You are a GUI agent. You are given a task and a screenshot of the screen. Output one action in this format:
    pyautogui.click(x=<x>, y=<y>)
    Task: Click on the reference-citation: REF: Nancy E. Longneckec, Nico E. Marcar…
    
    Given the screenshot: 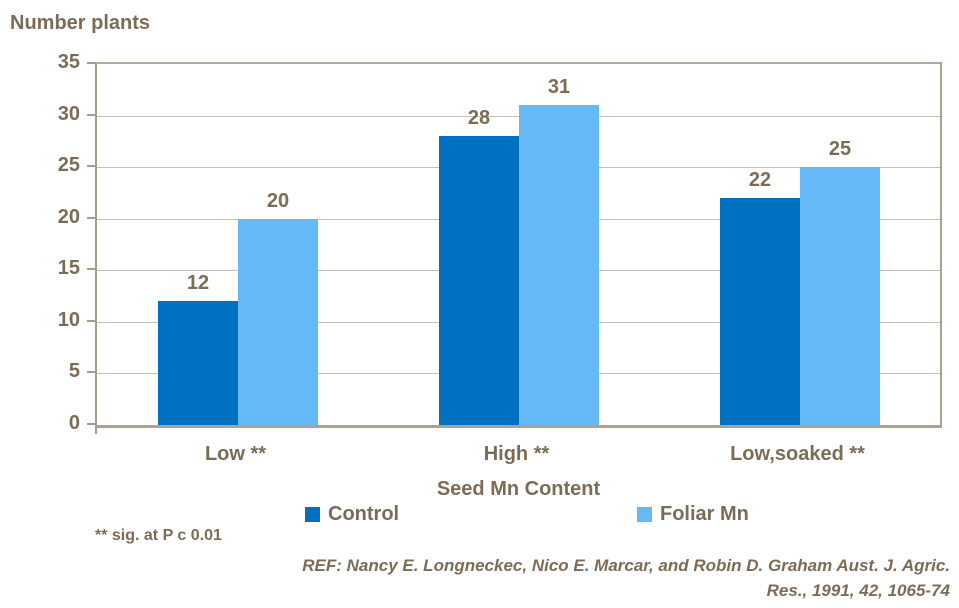 What is the action you would take?
    pyautogui.click(x=626, y=578)
    